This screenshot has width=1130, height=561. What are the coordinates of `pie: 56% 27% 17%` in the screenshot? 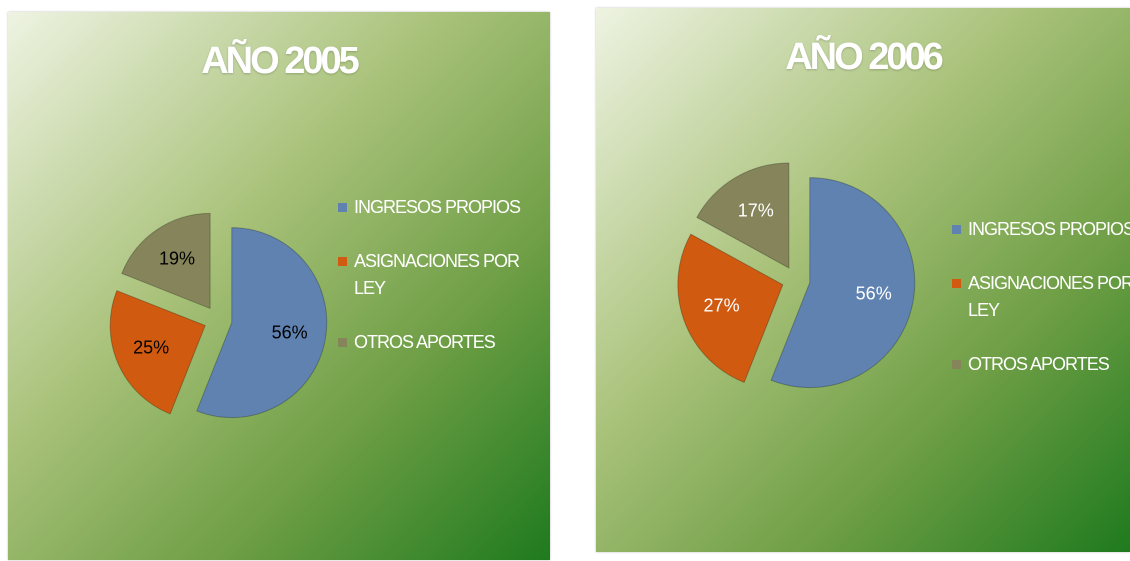 It's located at (796, 275).